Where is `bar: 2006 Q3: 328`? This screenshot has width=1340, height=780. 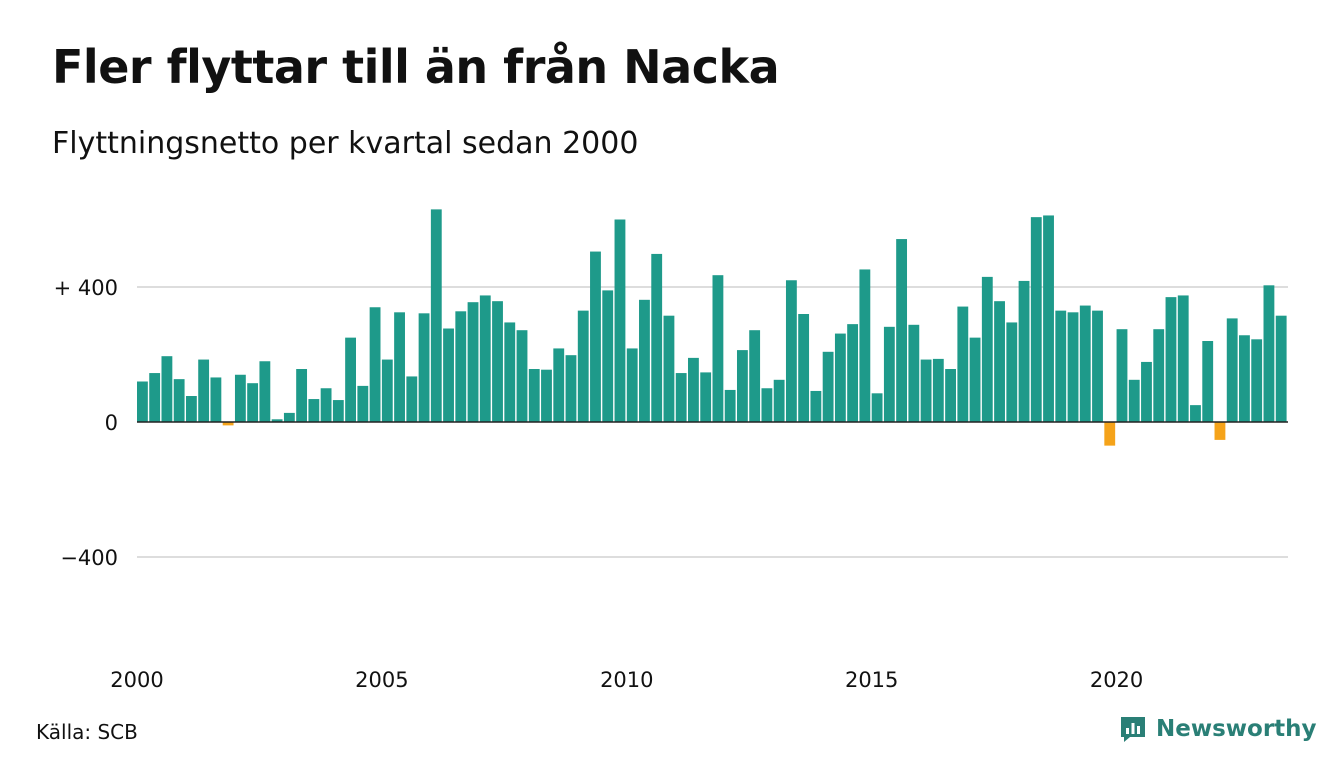
bar: 2006 Q3: 328 is located at coordinates (461, 366).